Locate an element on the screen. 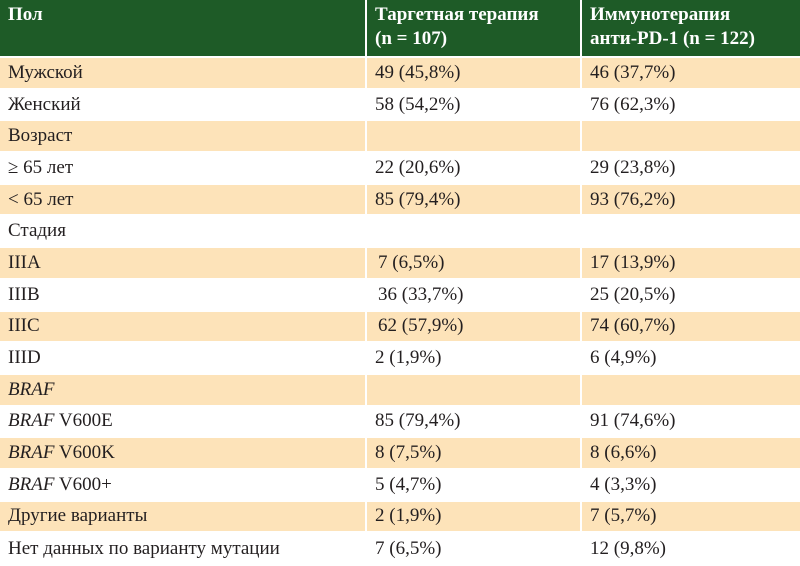  table-row: < 65 лет 85 (79,4%) 93 (76,2%) is located at coordinates (400, 199).